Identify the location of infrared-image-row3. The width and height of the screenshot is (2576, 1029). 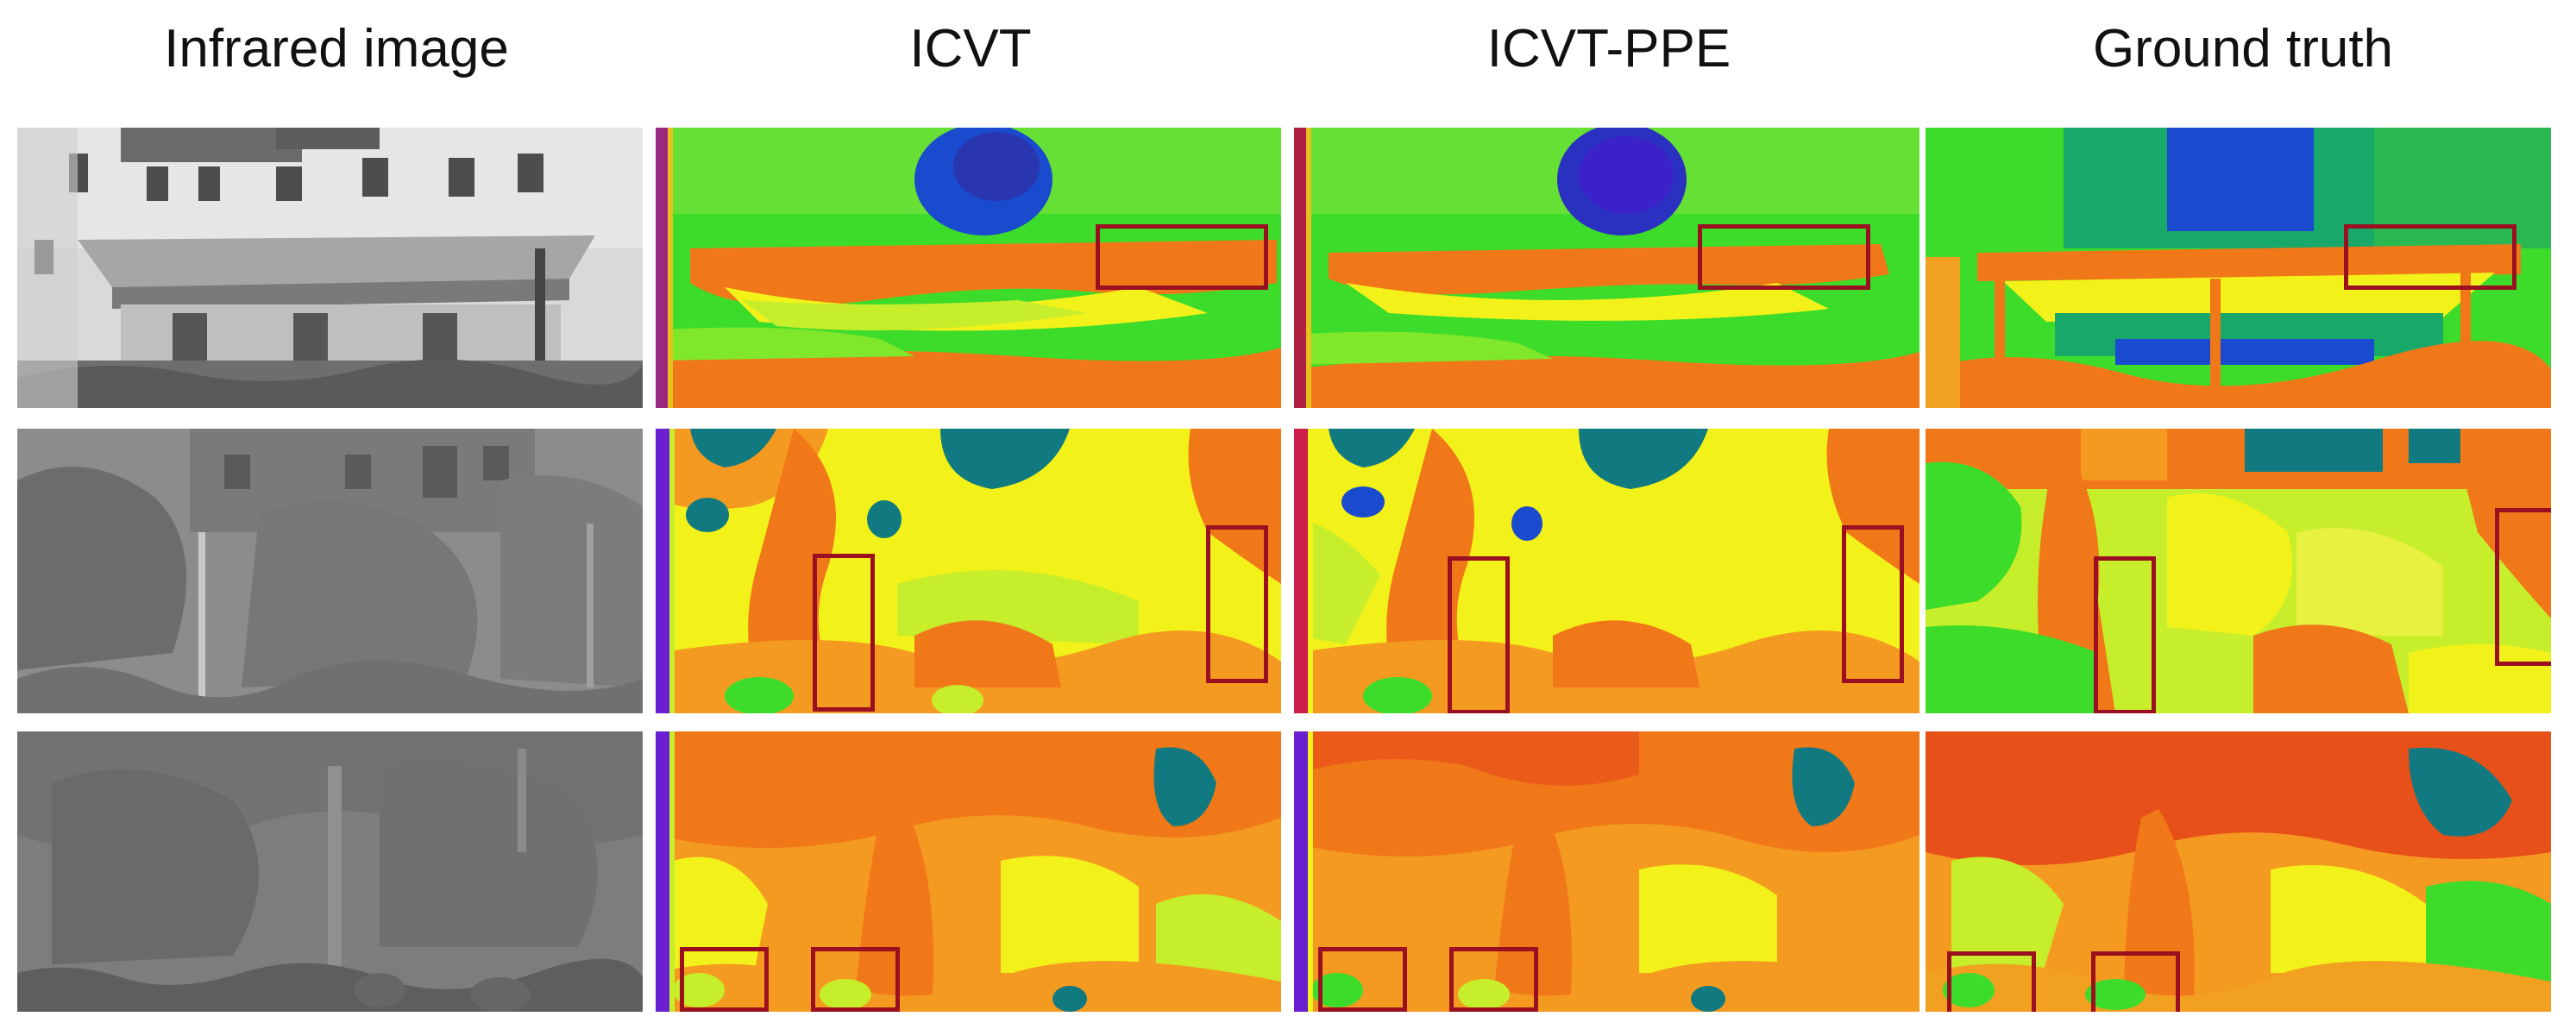
(330, 872).